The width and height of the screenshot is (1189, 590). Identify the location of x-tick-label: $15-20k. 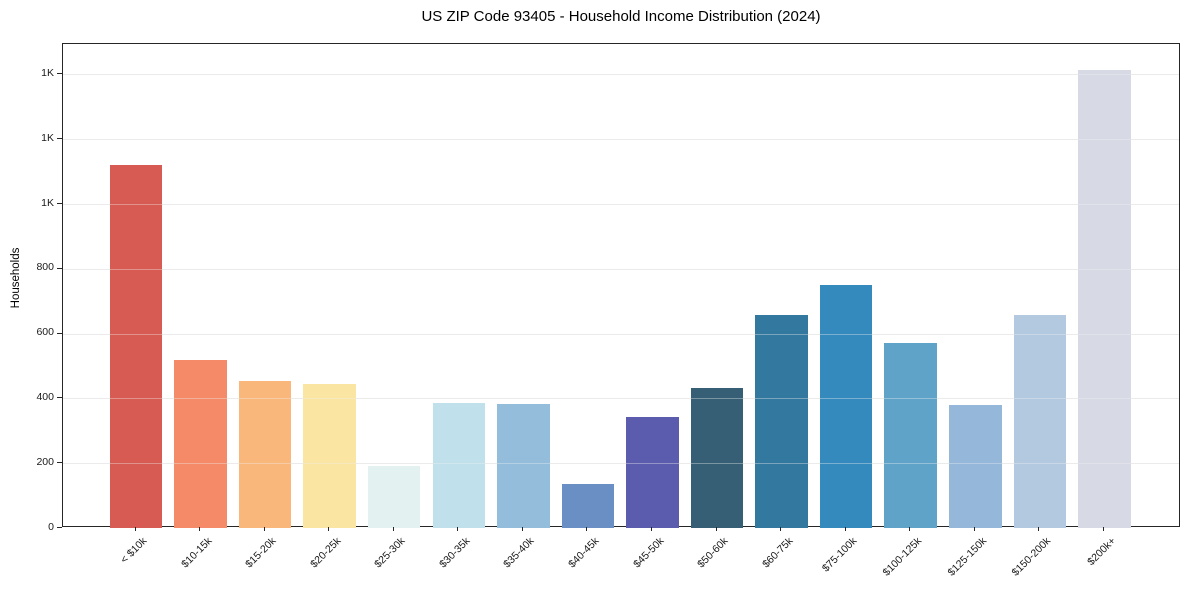
(261, 553).